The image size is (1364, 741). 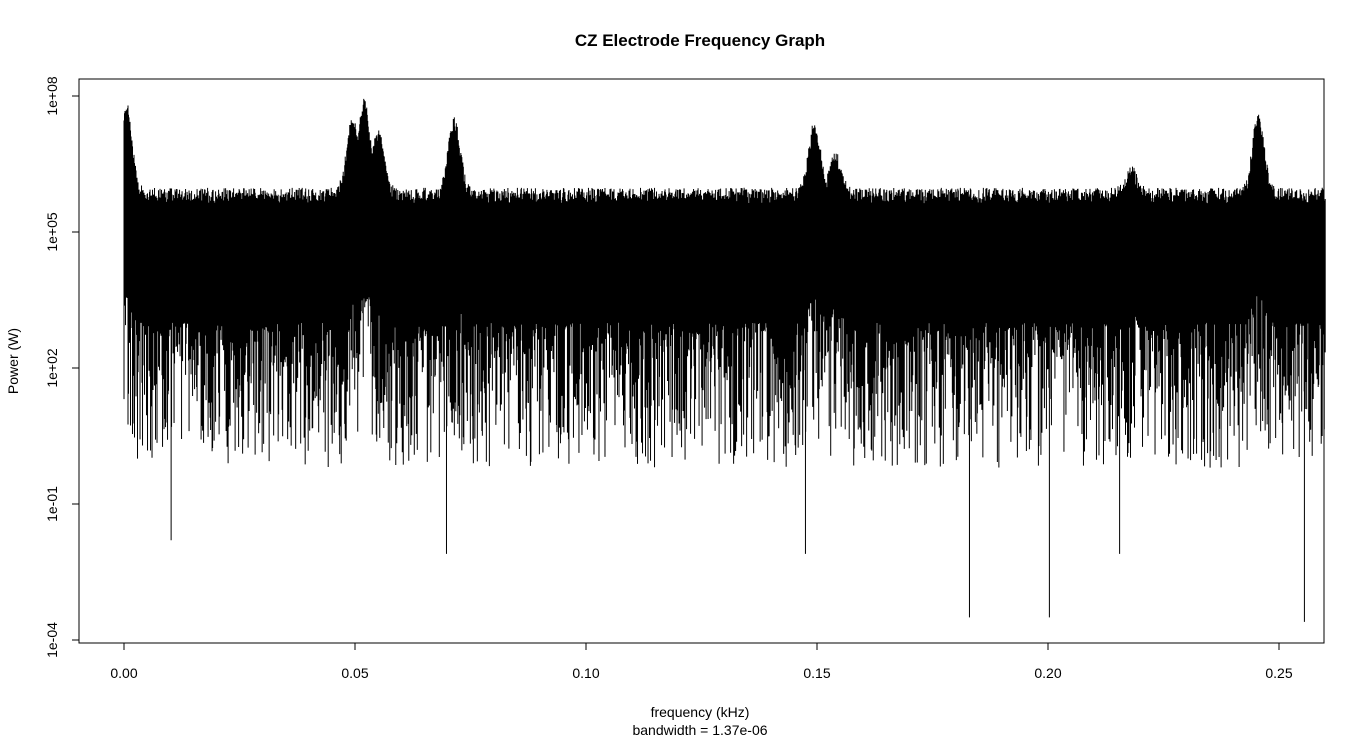 What do you see at coordinates (123, 673) in the screenshot?
I see `x-tick-label: 0.00` at bounding box center [123, 673].